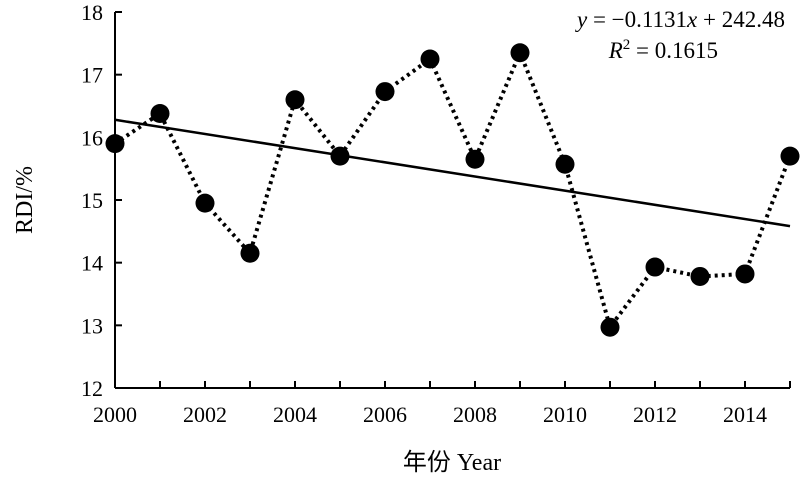  What do you see at coordinates (25, 200) in the screenshot?
I see `y-axis-title: RDI/%` at bounding box center [25, 200].